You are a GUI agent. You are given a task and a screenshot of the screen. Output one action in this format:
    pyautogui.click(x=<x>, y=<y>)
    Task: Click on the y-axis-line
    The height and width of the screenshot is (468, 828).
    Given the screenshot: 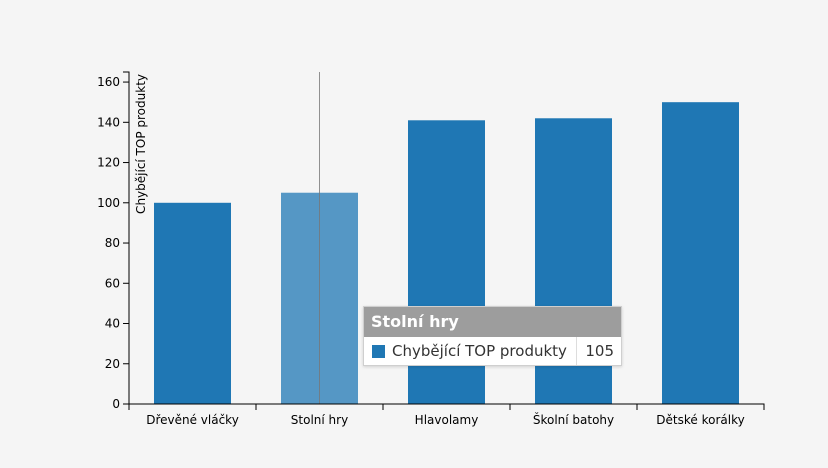 What is the action you would take?
    pyautogui.click(x=126, y=238)
    